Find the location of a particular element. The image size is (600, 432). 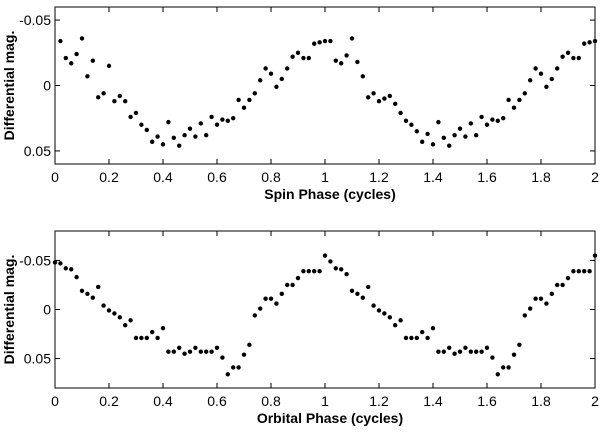

x-tick-label: 1 is located at coordinates (325, 401).